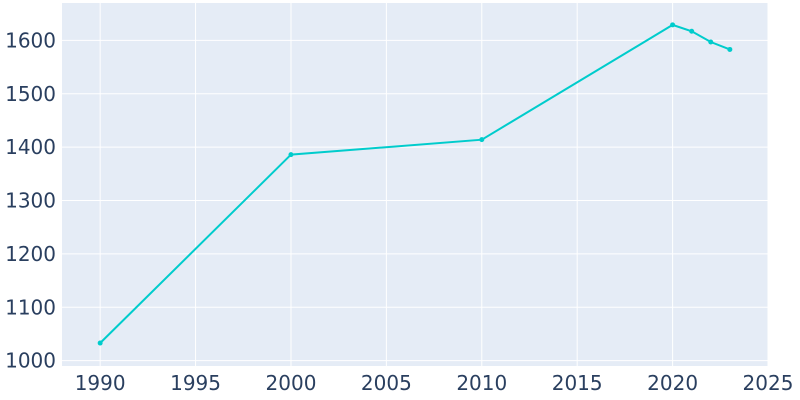 Image resolution: width=800 pixels, height=400 pixels. What do you see at coordinates (30, 94) in the screenshot?
I see `y-tick-label: 1500` at bounding box center [30, 94].